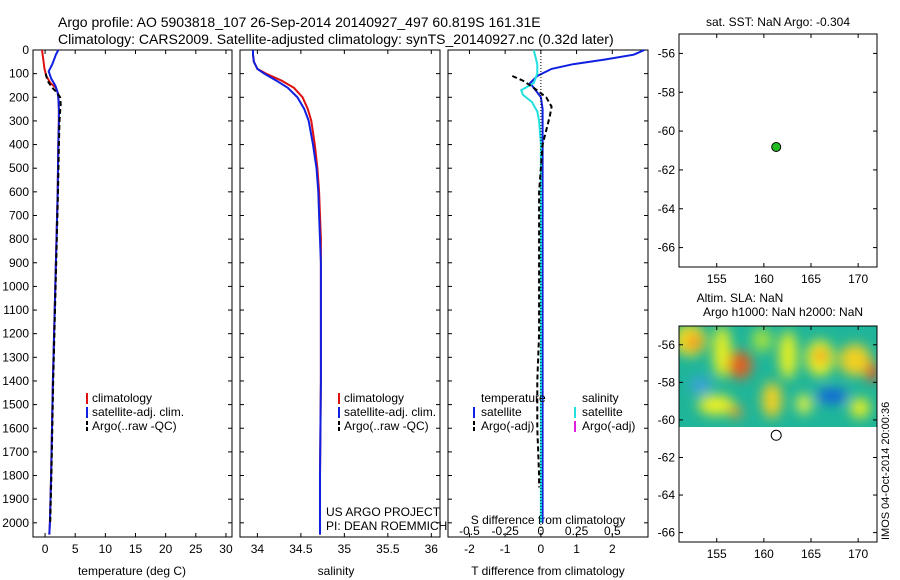 The image size is (900, 580). Describe the element at coordinates (19, 215) in the screenshot. I see `y-tick-label: 700` at that location.